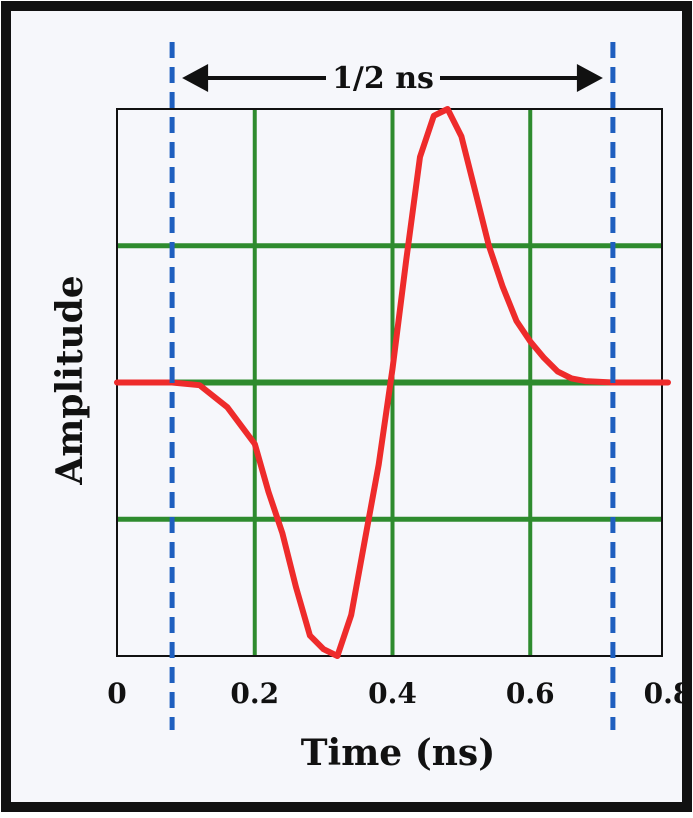 The image size is (693, 818). What do you see at coordinates (195, 78) in the screenshot?
I see `annotation-arrowhead-left` at bounding box center [195, 78].